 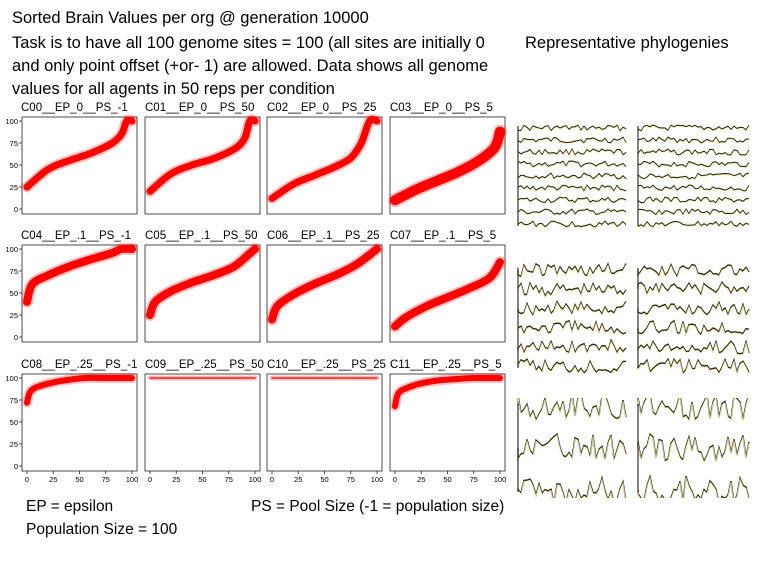 What do you see at coordinates (71, 292) in the screenshot?
I see `plot-c04: 0 25 50 75 100` at bounding box center [71, 292].